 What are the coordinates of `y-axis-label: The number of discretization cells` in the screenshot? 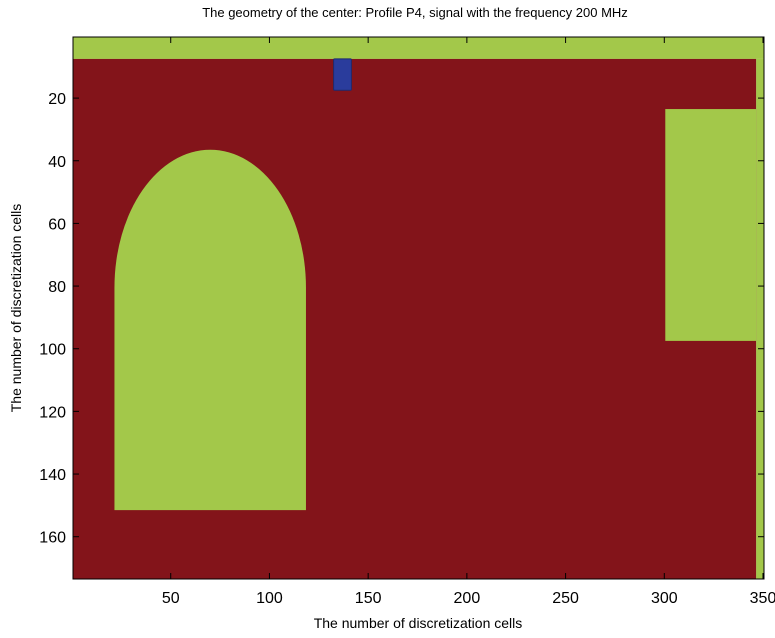 It's located at (16, 308).